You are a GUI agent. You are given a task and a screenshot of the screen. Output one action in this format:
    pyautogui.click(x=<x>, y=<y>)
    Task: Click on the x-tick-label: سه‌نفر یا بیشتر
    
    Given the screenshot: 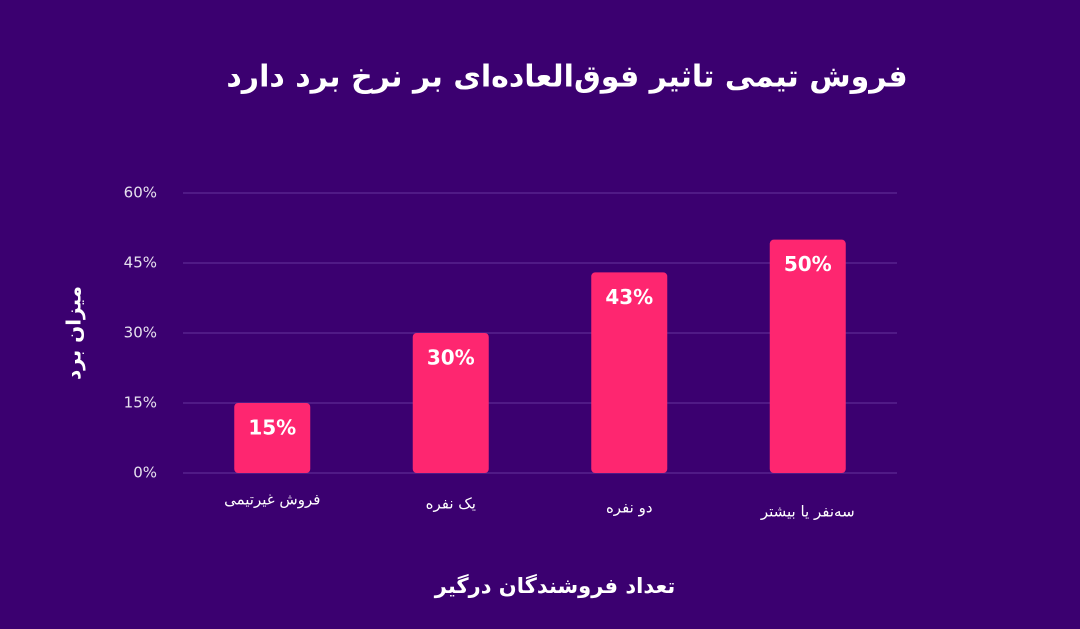 What is the action you would take?
    pyautogui.click(x=807, y=512)
    